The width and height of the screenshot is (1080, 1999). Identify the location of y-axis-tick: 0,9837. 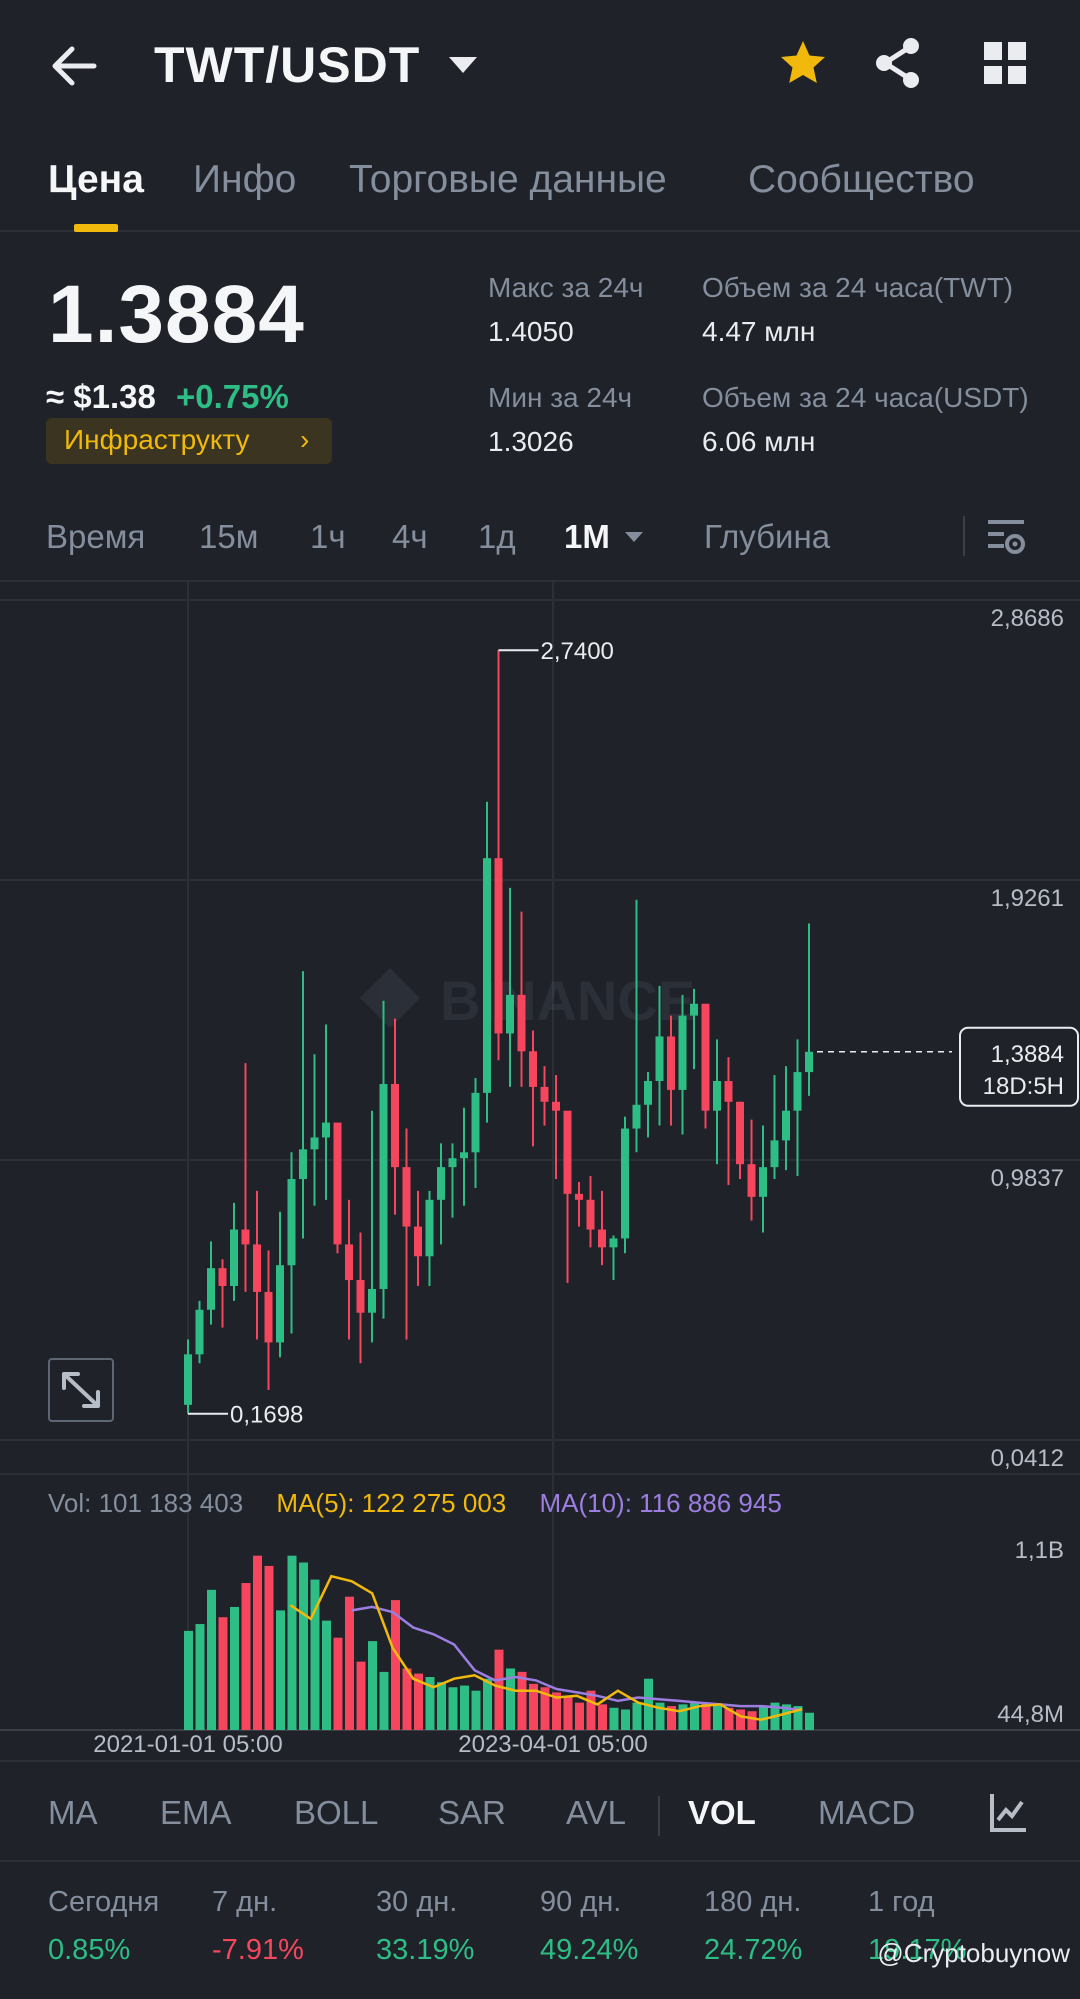
(1027, 1178).